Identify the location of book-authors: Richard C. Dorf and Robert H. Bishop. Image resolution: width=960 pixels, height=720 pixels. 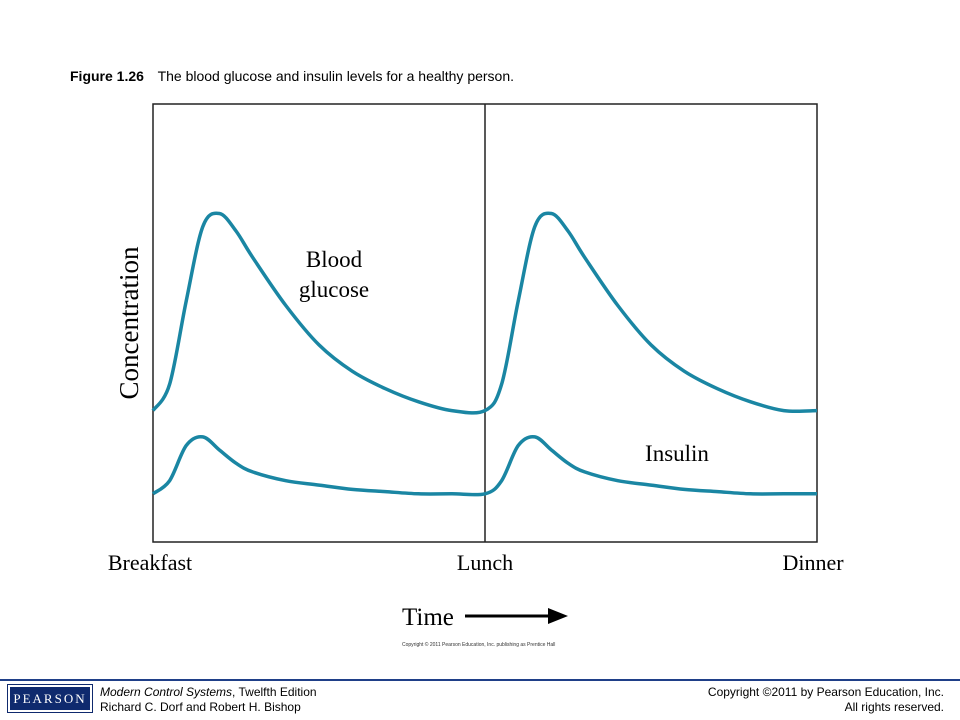
(200, 707).